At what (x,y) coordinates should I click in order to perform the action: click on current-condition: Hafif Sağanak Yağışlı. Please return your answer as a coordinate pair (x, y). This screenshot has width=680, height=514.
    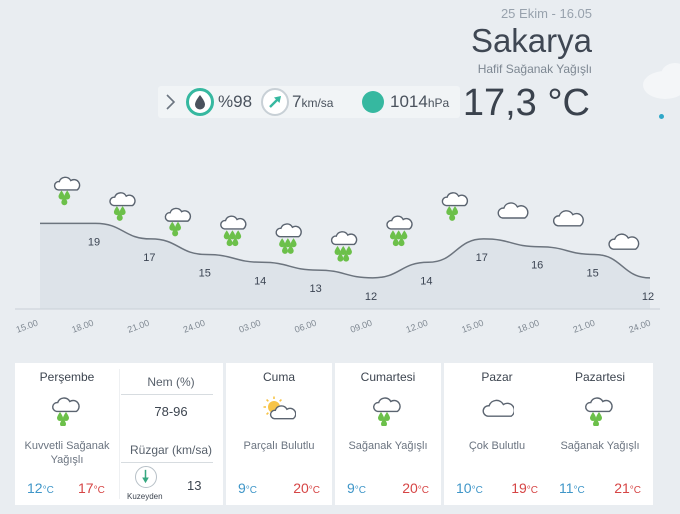
    Looking at the image, I should click on (534, 69).